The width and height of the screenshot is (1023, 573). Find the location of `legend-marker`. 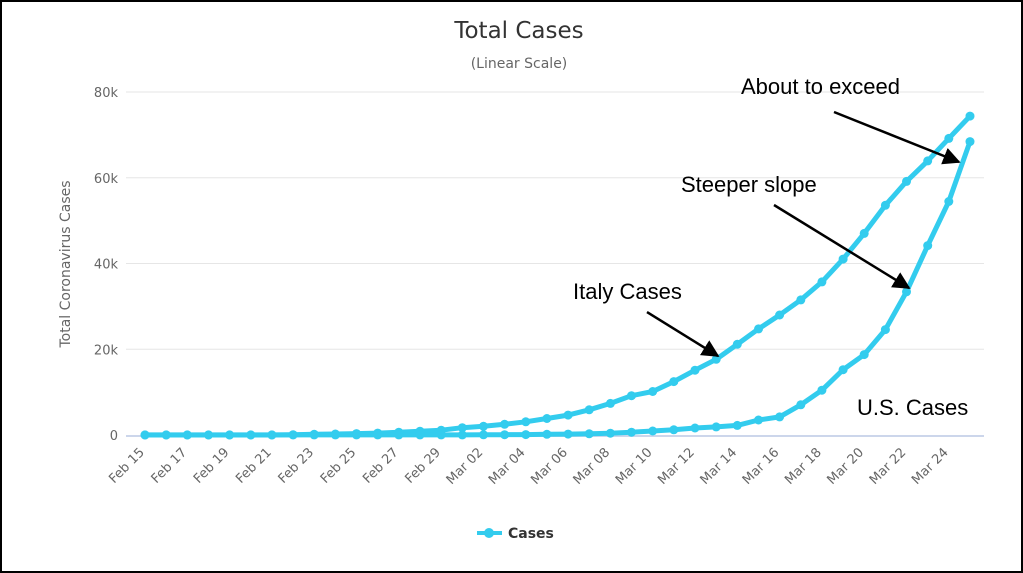

legend-marker is located at coordinates (489, 533).